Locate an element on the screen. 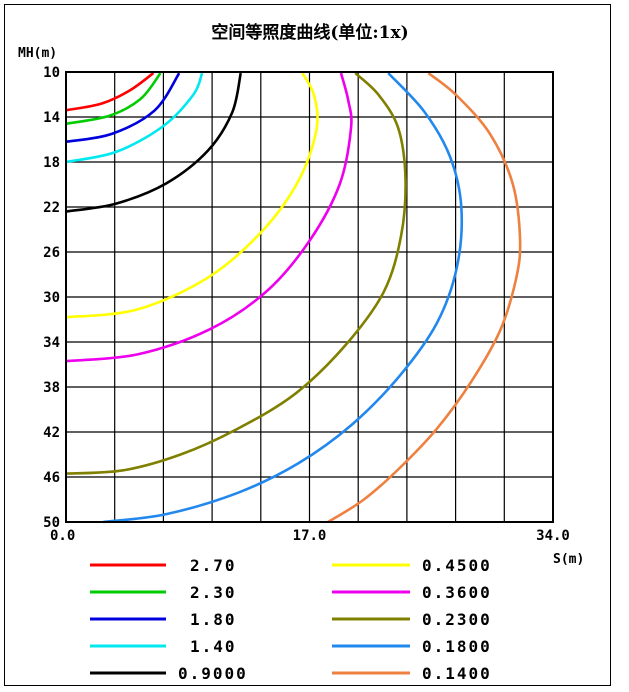 This screenshot has width=629, height=692. legend-item: 2.30 is located at coordinates (163, 592).